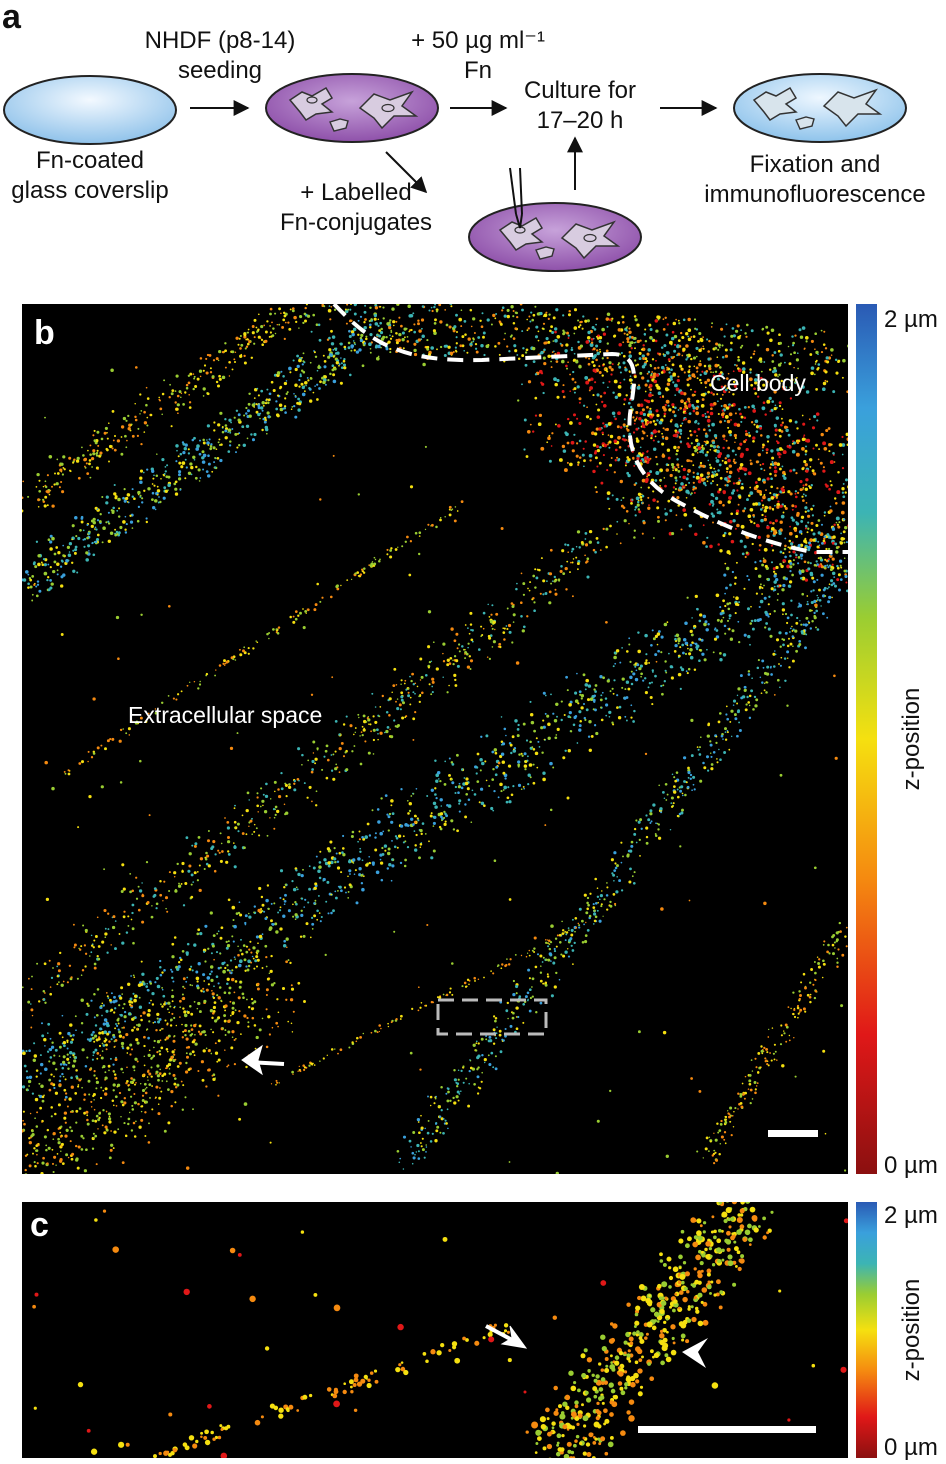 This screenshot has width=946, height=1464. Describe the element at coordinates (90, 160) in the screenshot. I see `coverslip-label-line1: Fn-coated` at that location.